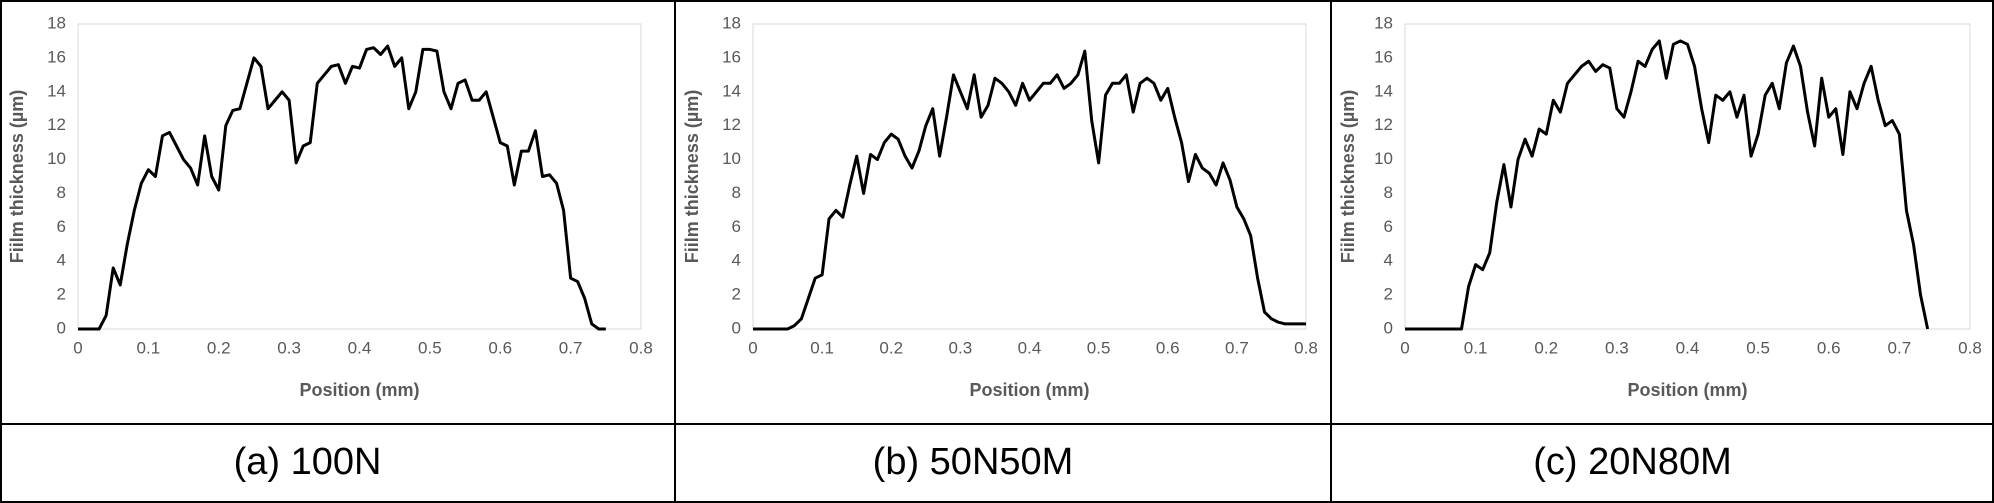 The image size is (1994, 503). I want to click on panel-caption: (a) 100N, so click(308, 462).